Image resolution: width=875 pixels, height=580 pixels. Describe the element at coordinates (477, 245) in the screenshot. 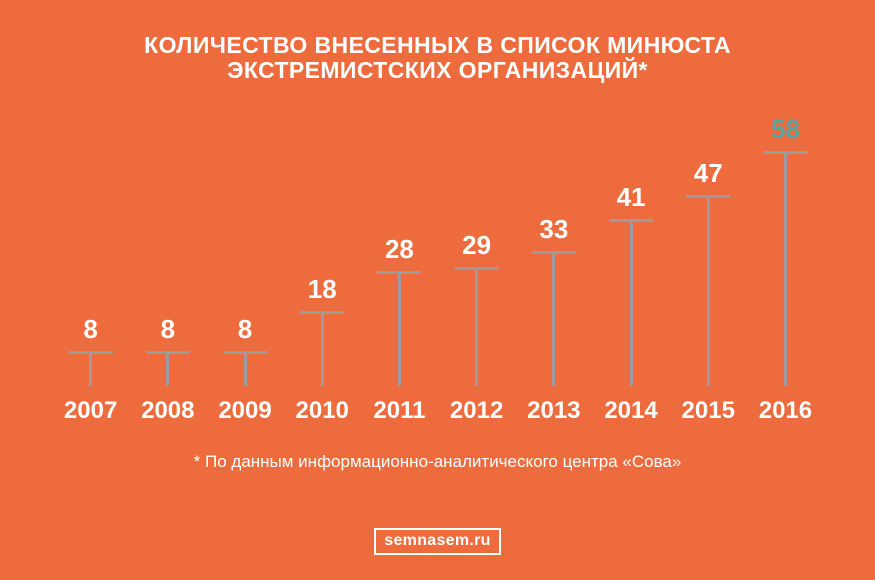

I see `value-label: 29` at that location.